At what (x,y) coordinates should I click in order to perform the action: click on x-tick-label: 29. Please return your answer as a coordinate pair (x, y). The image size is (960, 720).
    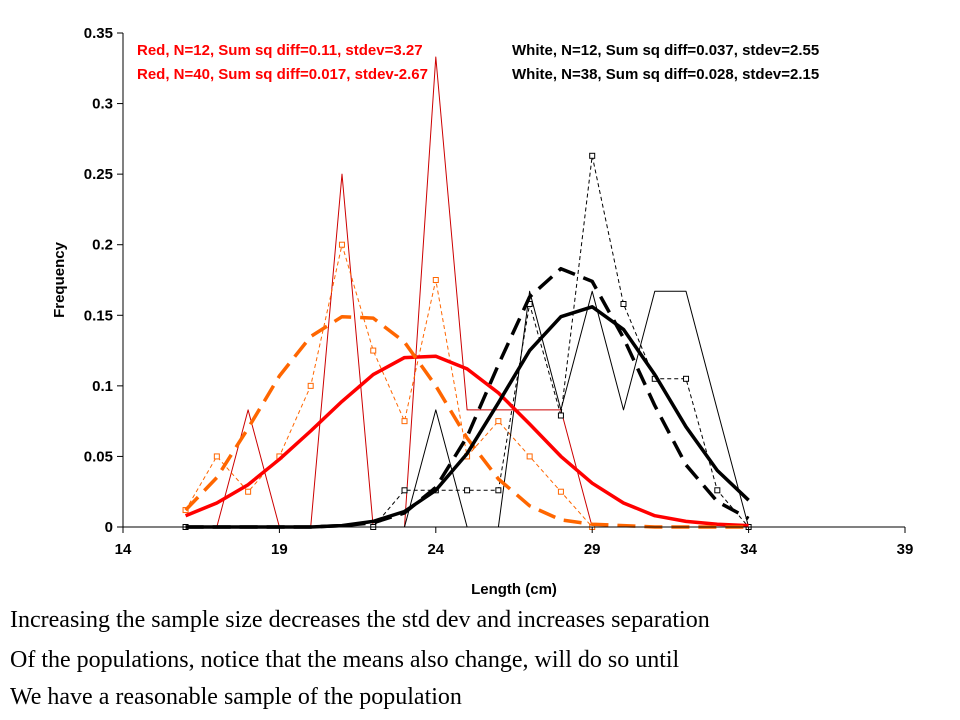
    Looking at the image, I should click on (592, 549).